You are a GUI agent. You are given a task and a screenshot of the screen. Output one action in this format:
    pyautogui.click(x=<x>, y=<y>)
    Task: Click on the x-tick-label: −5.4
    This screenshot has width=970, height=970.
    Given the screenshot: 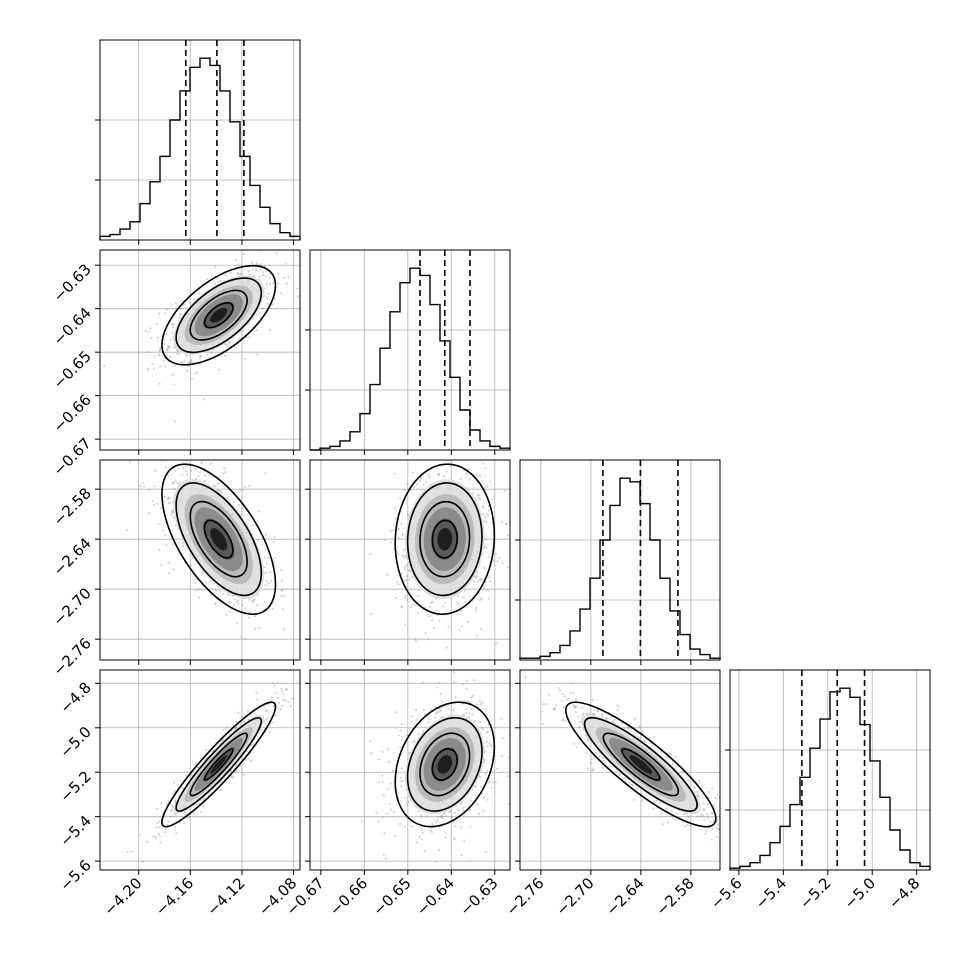 What is the action you would take?
    pyautogui.click(x=771, y=893)
    